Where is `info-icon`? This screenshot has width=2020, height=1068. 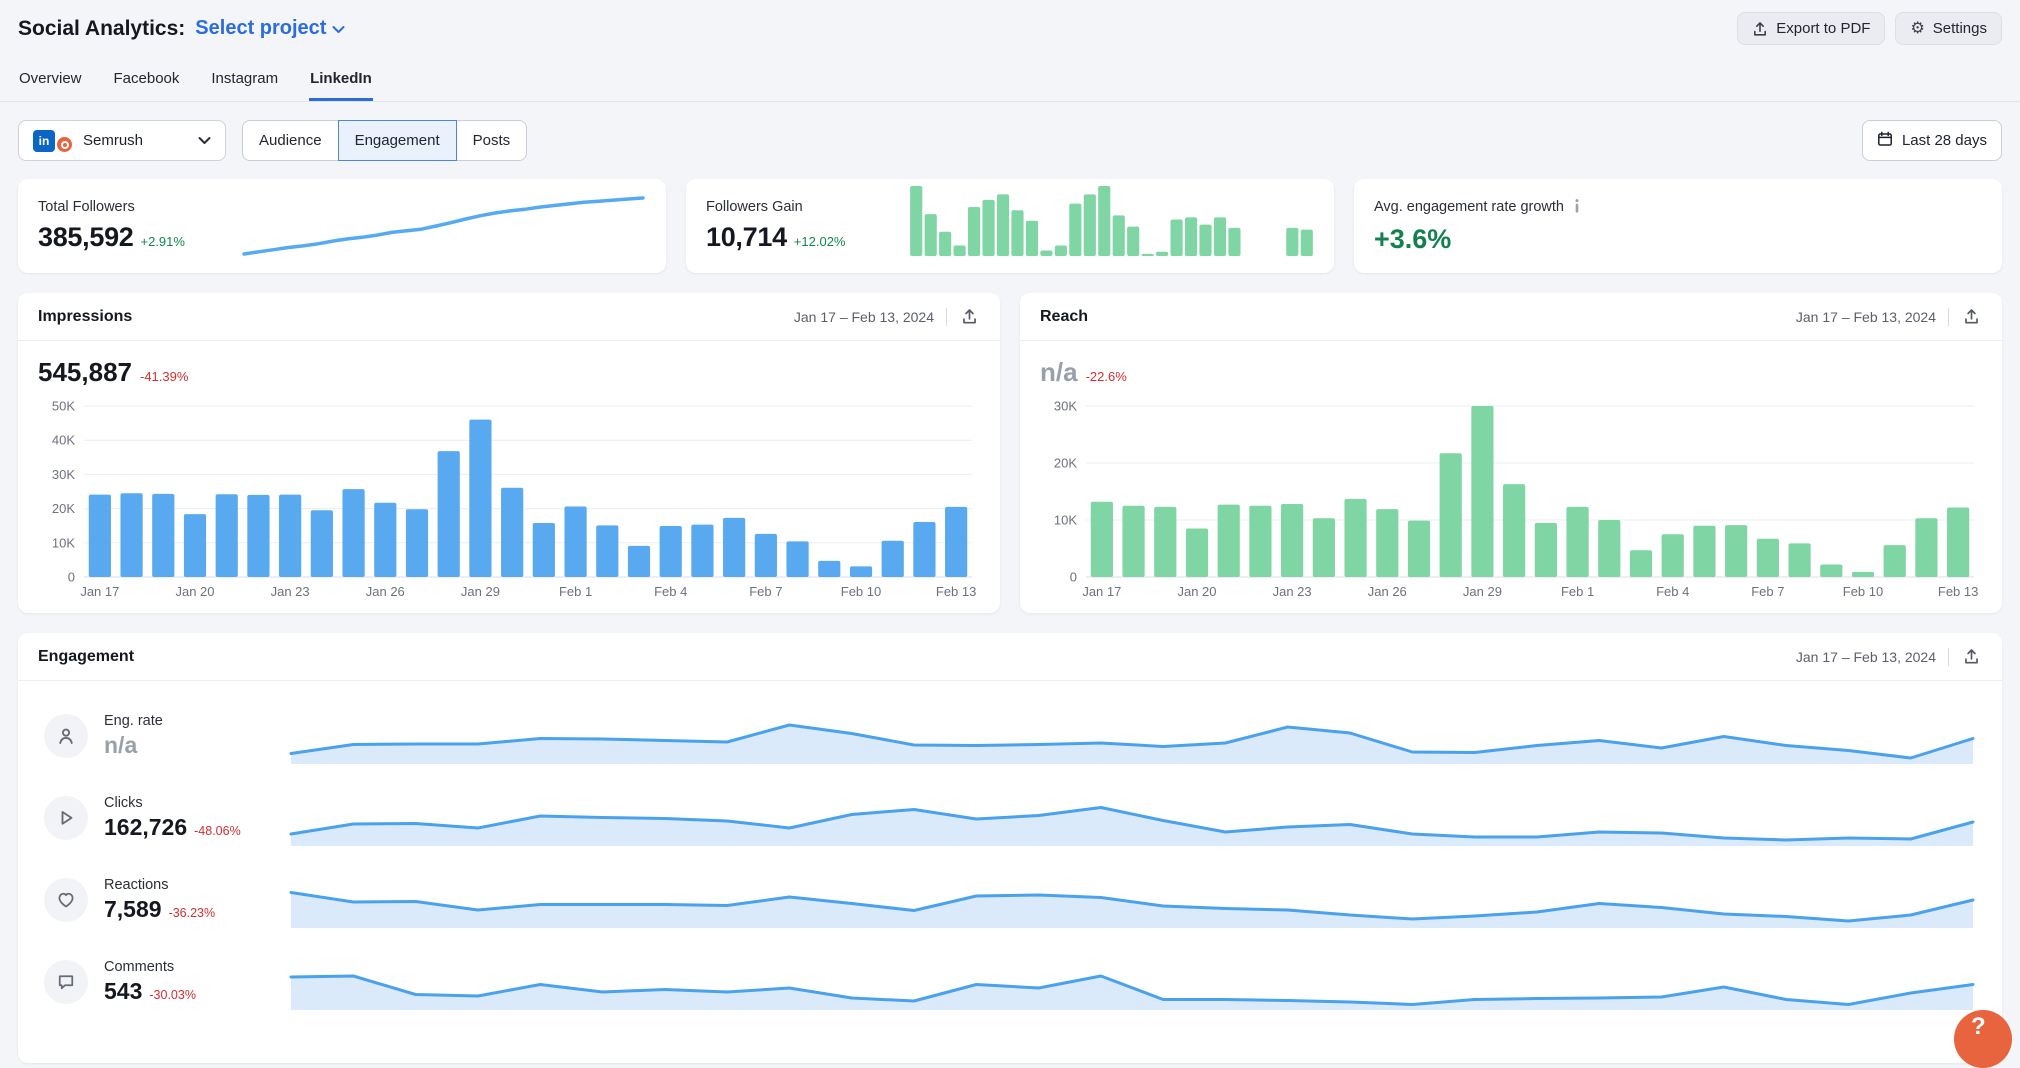
info-icon is located at coordinates (1577, 207).